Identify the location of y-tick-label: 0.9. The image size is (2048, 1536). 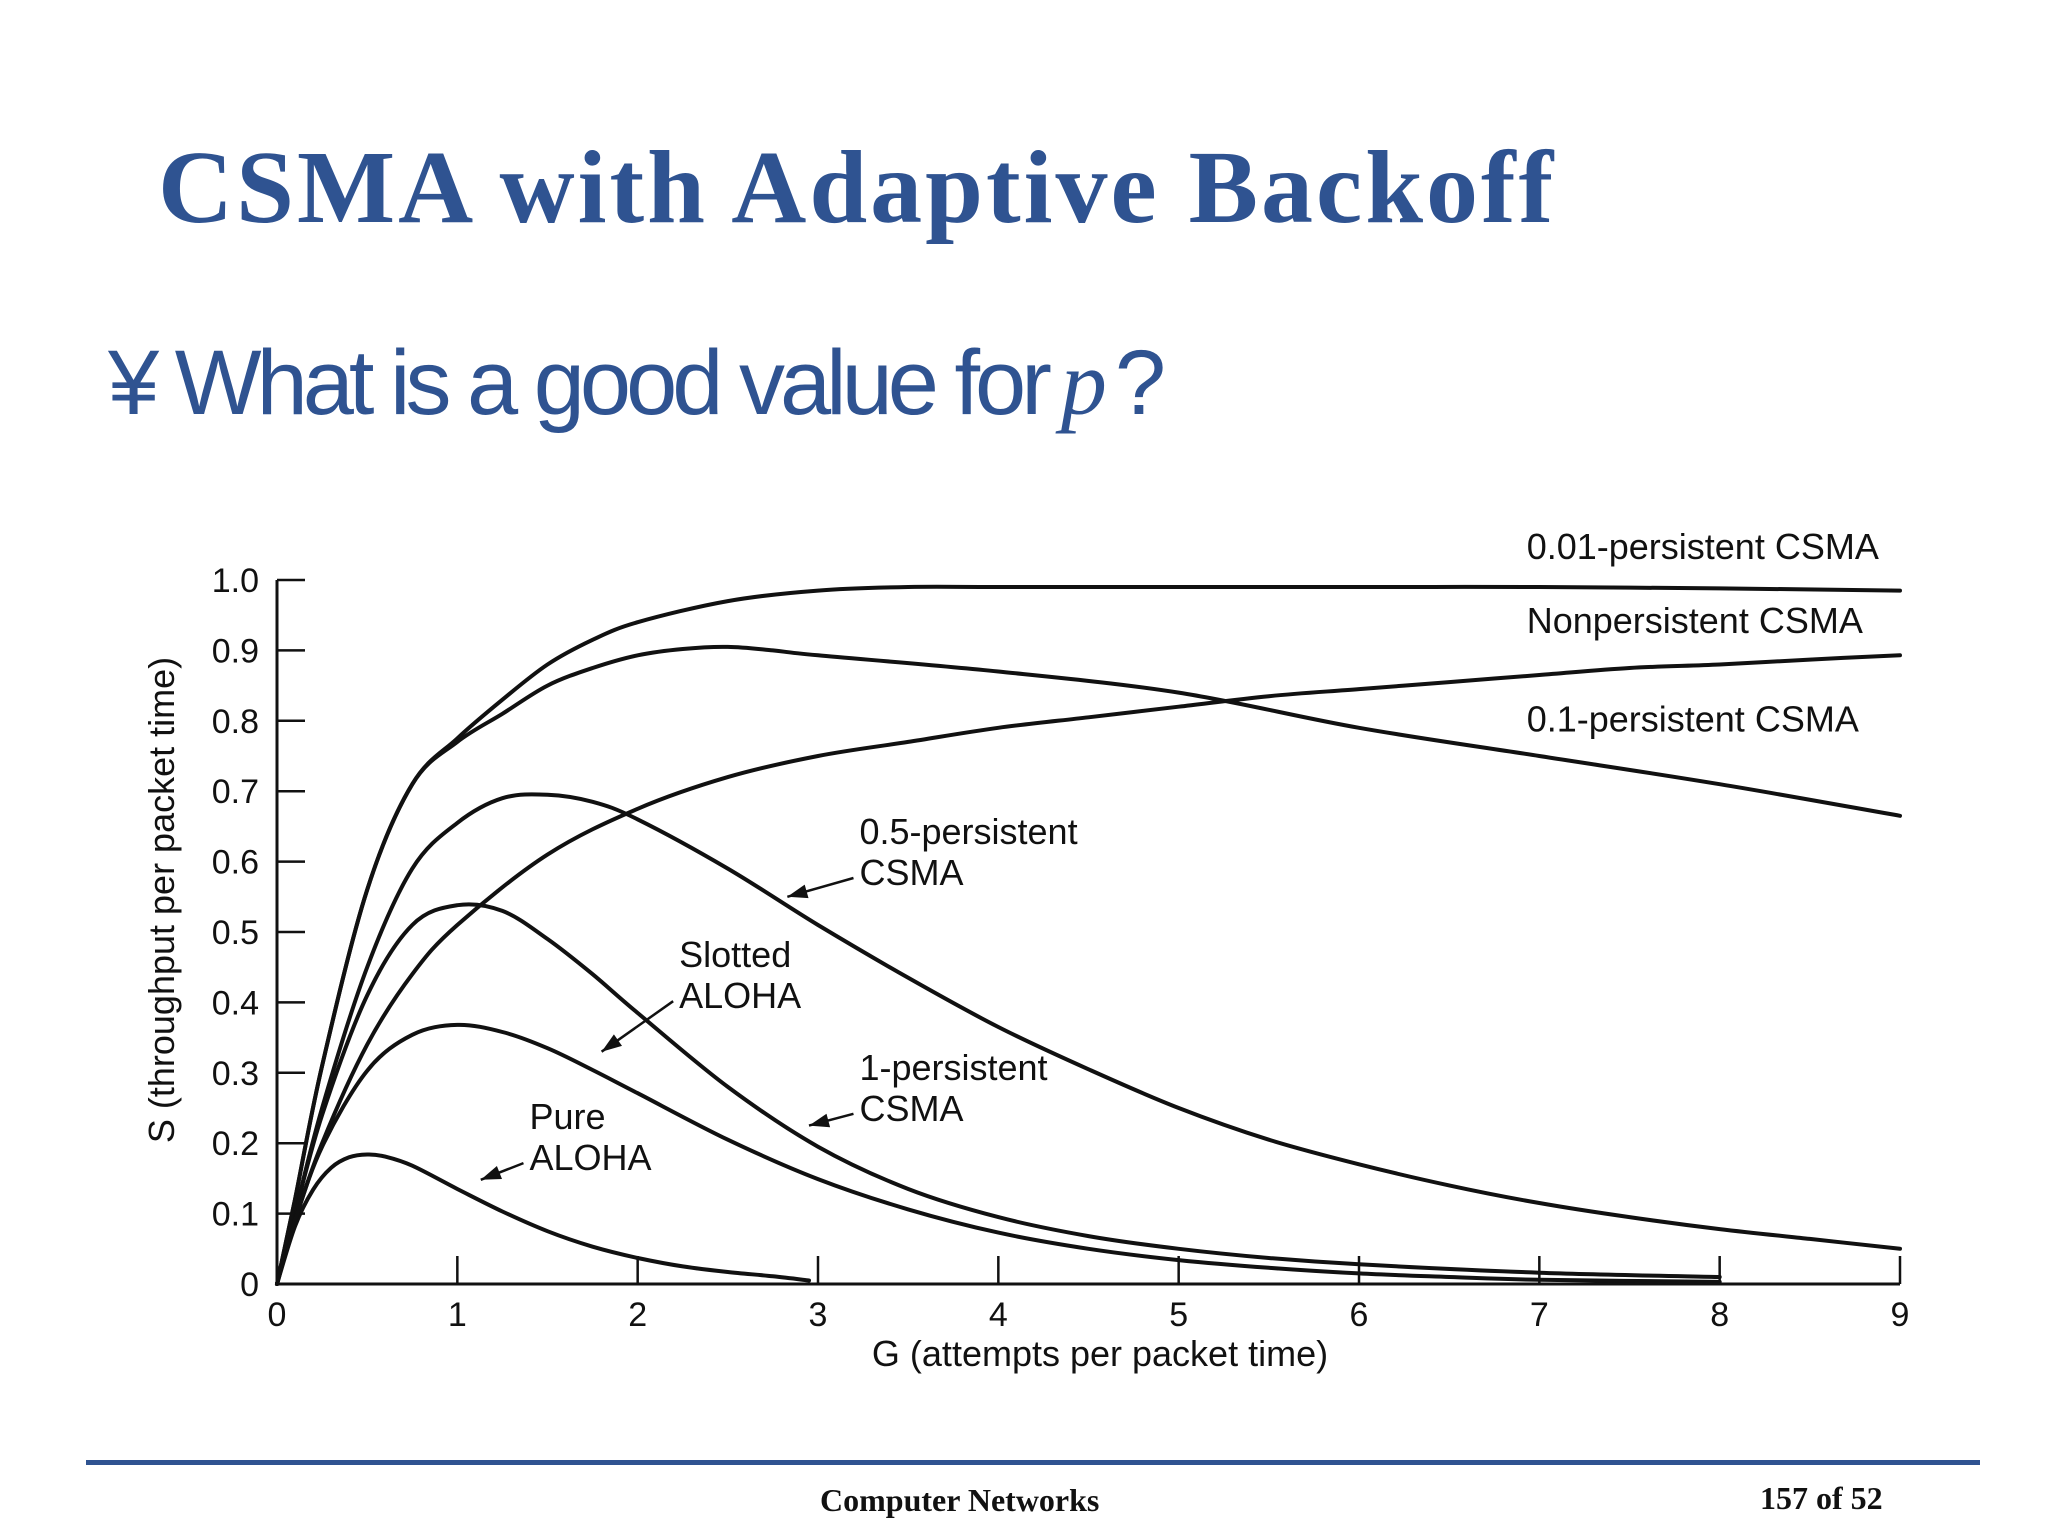
(235, 651).